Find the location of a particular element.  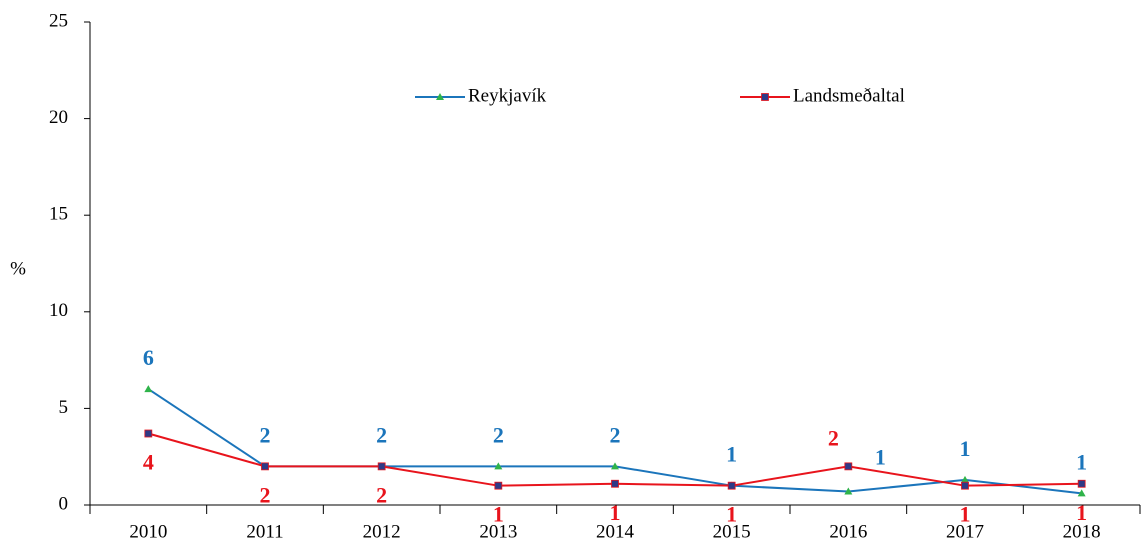

data-label: 4 is located at coordinates (148, 462).